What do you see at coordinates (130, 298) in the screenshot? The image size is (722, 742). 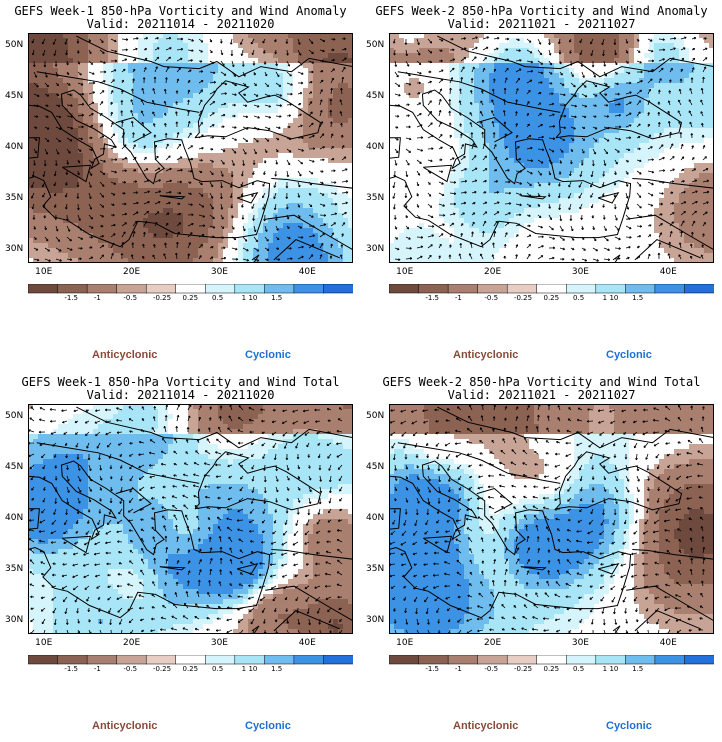 I see `colorbar-tick-label: -0.5` at bounding box center [130, 298].